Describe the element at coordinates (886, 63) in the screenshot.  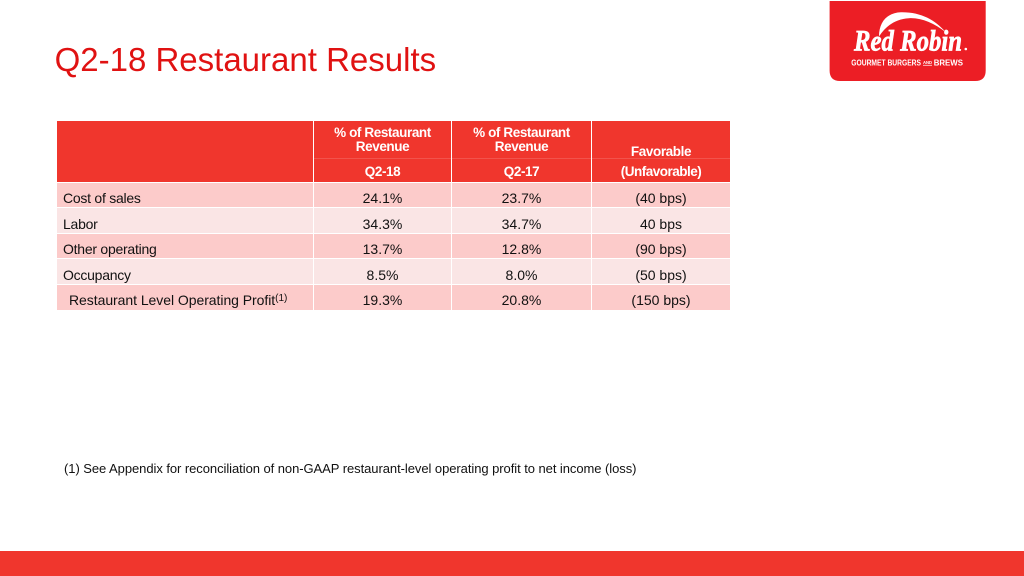
I see `svg-text: GOURMET BURGERS` at that location.